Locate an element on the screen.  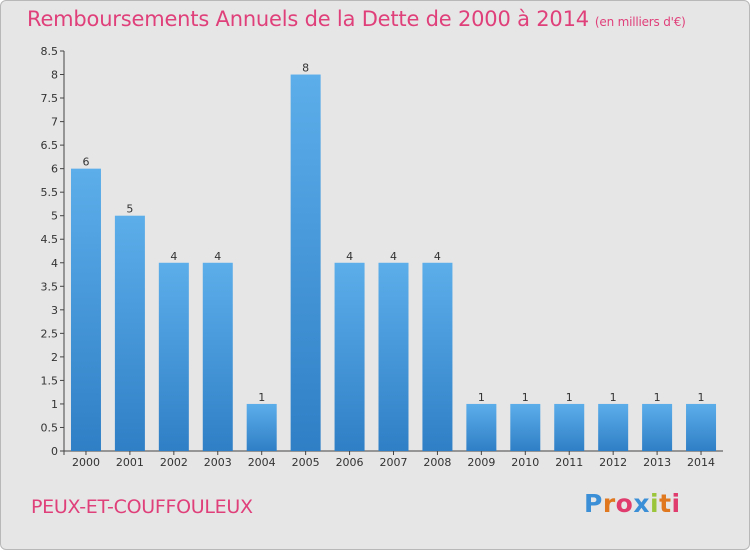
logo-letter: P is located at coordinates (593, 503).